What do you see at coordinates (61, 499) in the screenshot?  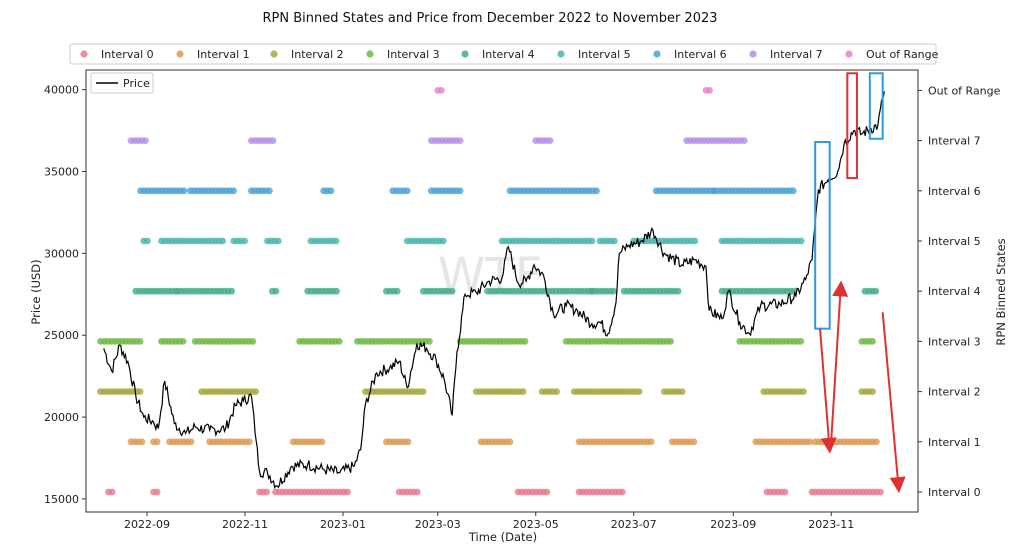 I see `y-tick-label-left: 15000` at bounding box center [61, 499].